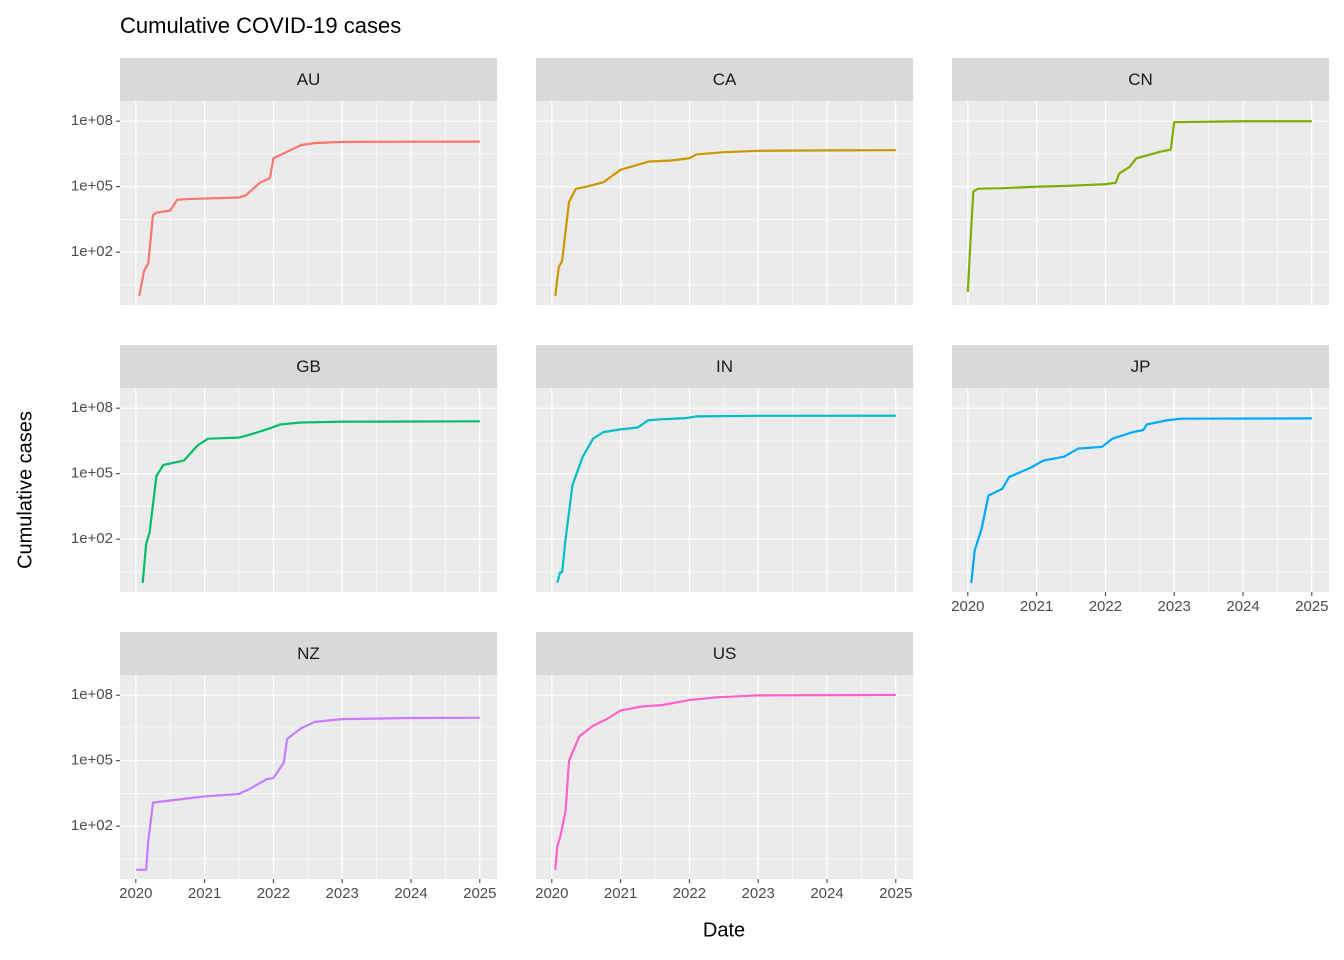 The width and height of the screenshot is (1344, 960). I want to click on x-axis-label: Date, so click(724, 930).